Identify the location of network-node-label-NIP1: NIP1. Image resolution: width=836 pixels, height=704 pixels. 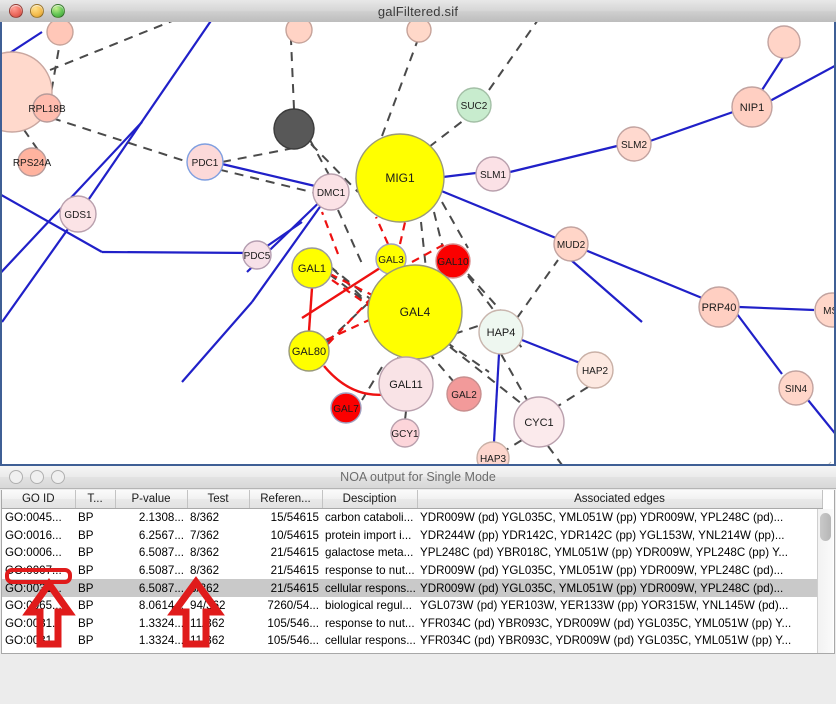
(752, 108).